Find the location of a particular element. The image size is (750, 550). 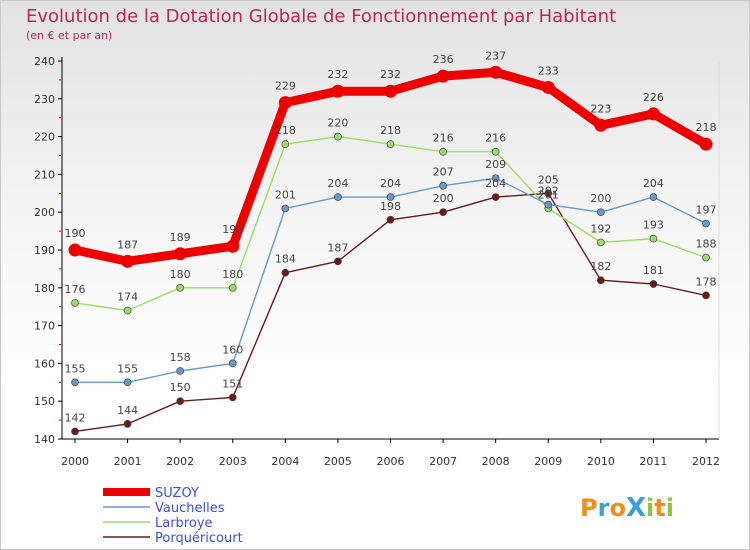

logo-letter: t is located at coordinates (659, 508).